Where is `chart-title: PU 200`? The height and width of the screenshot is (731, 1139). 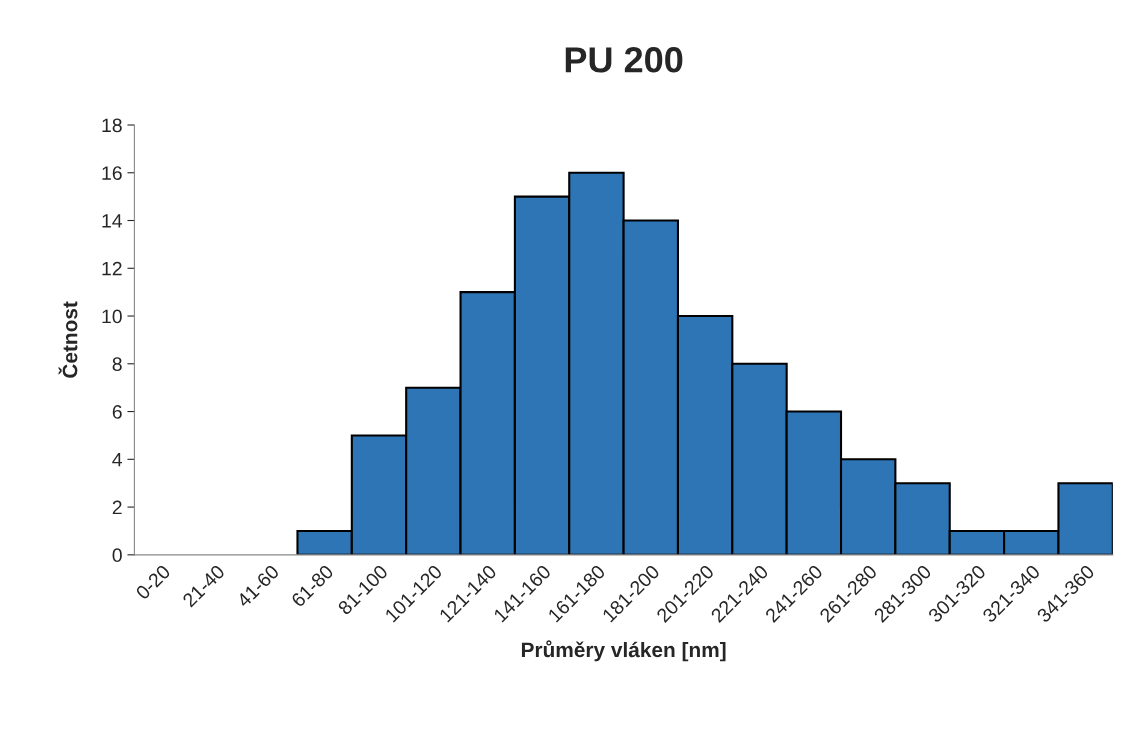
chart-title: PU 200 is located at coordinates (624, 60).